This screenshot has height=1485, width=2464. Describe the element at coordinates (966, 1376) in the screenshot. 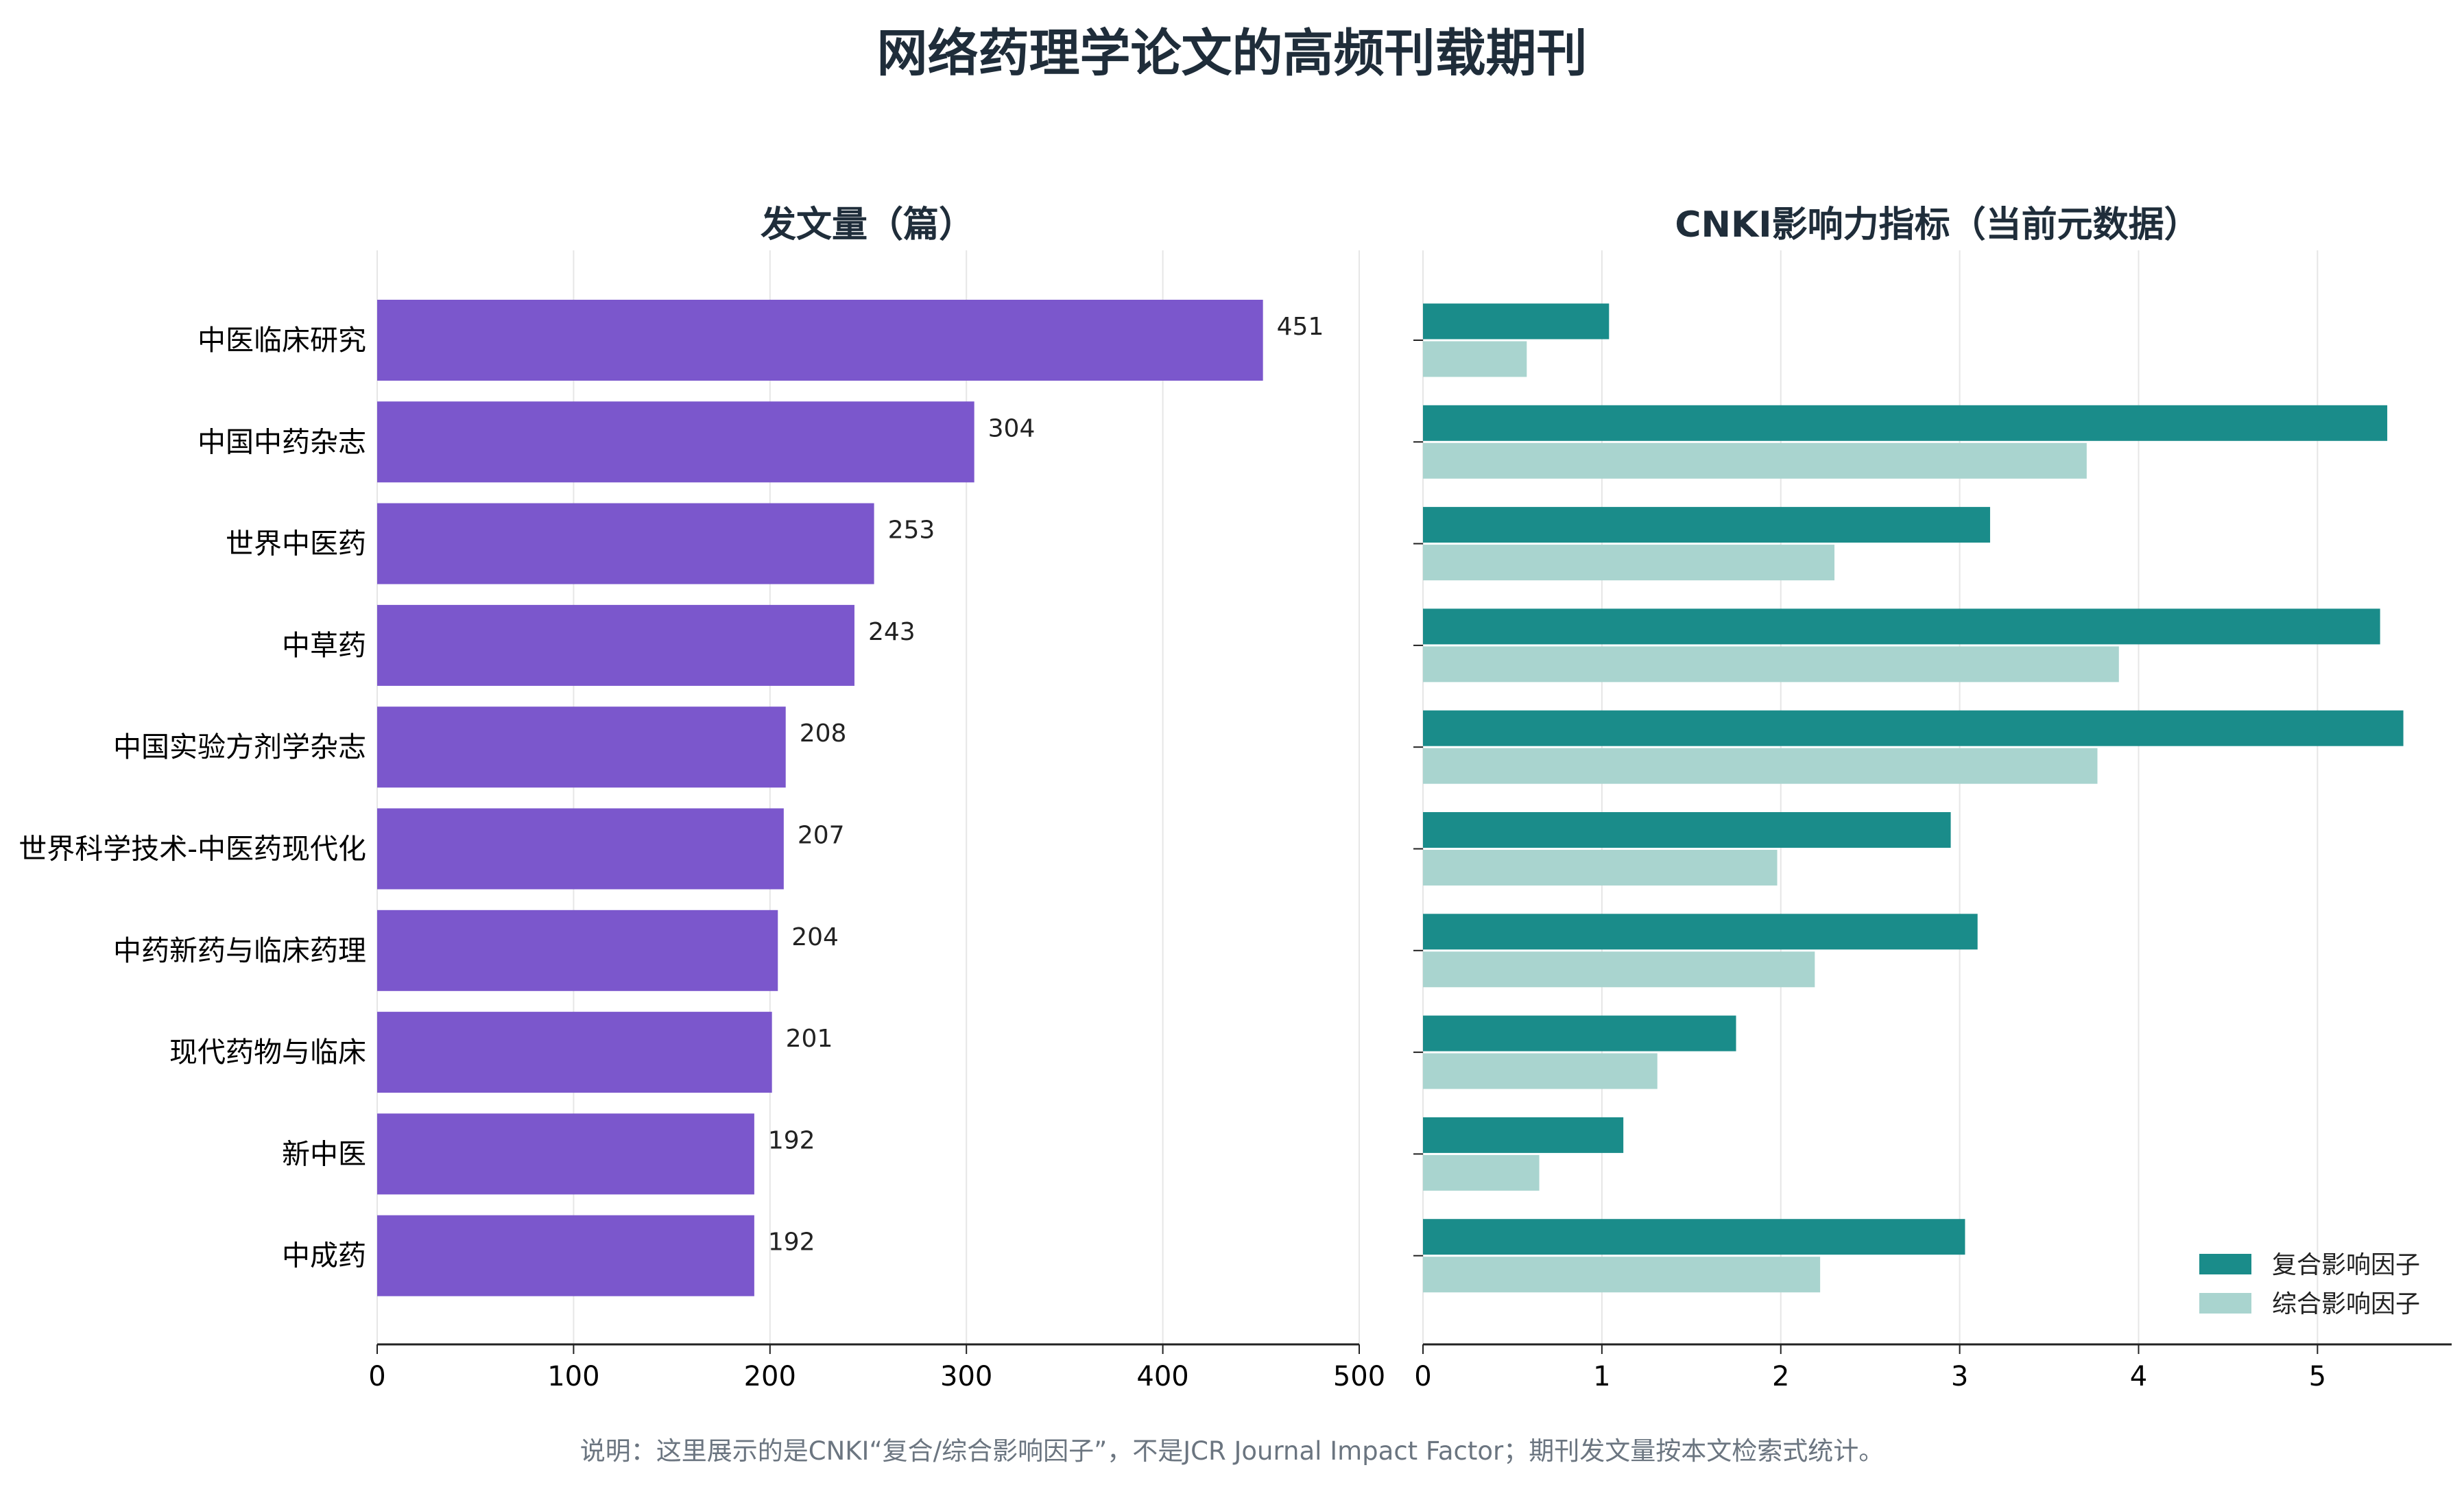

I see `count-x-tick-label: 300` at that location.